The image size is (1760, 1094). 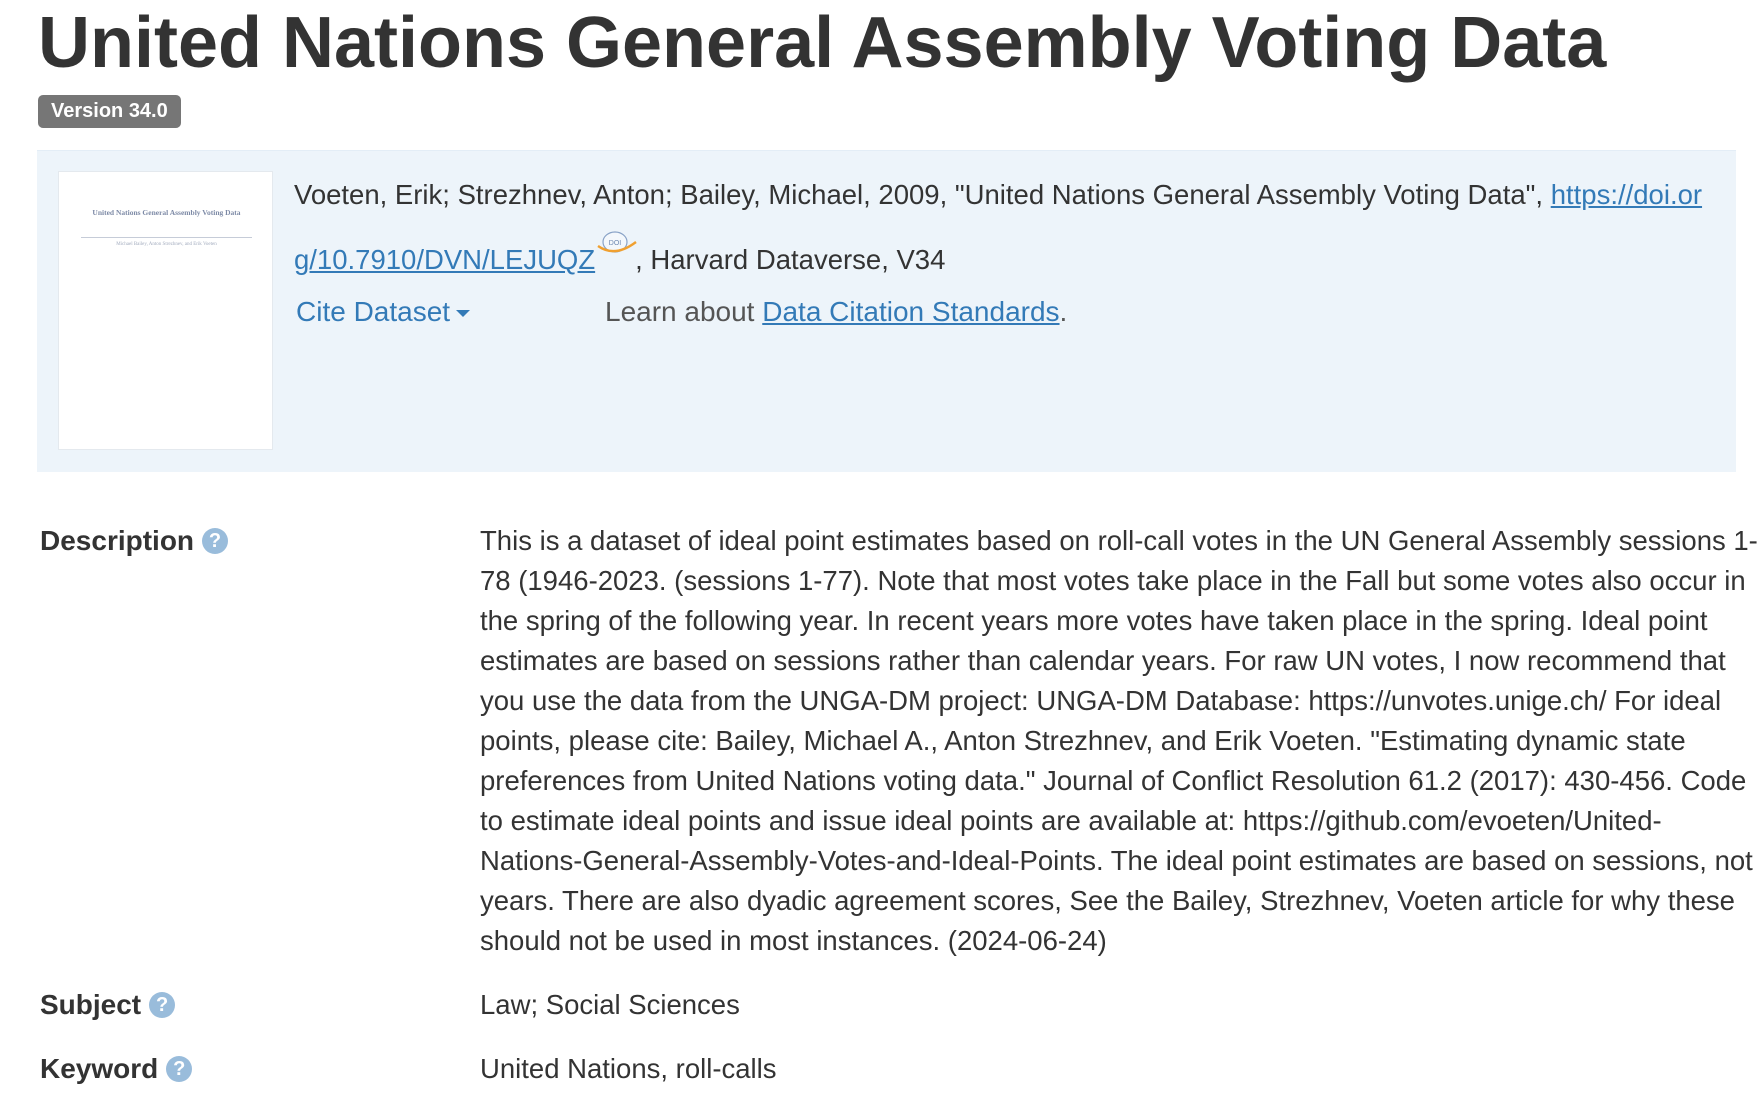 What do you see at coordinates (998, 227) in the screenshot?
I see `doi-link: https://doi.org/10.7910/DVN/LEJUQZ` at bounding box center [998, 227].